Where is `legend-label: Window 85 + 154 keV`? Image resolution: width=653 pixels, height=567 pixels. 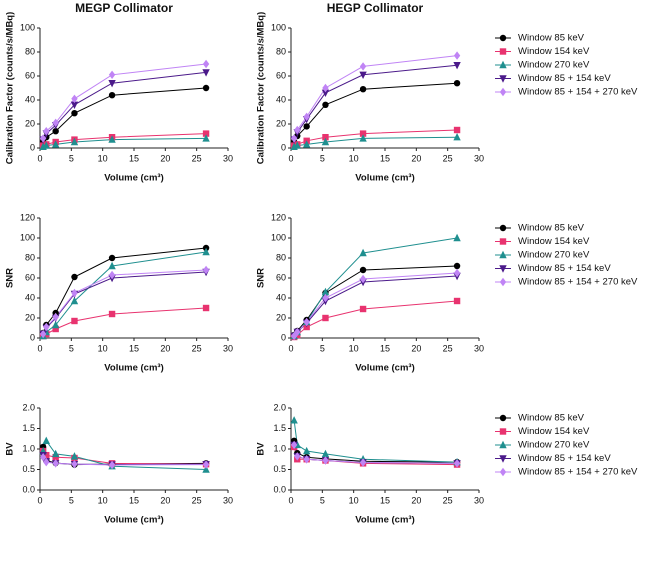 legend-label: Window 85 + 154 keV is located at coordinates (564, 268).